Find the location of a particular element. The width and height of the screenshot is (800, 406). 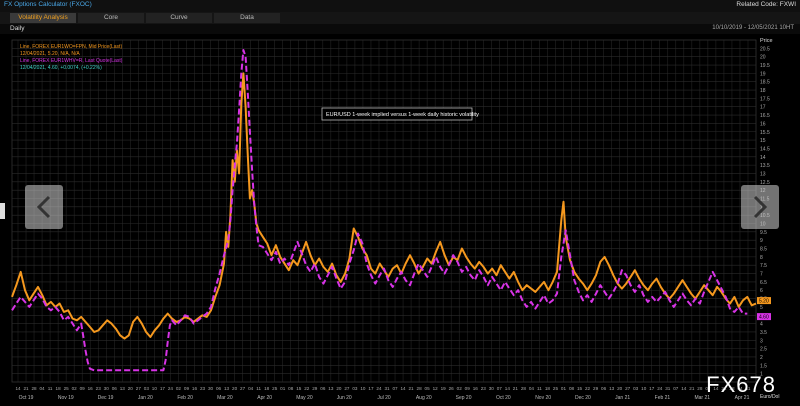

tab-volatility-analysis: Volatility Analysis is located at coordinates (43, 18).